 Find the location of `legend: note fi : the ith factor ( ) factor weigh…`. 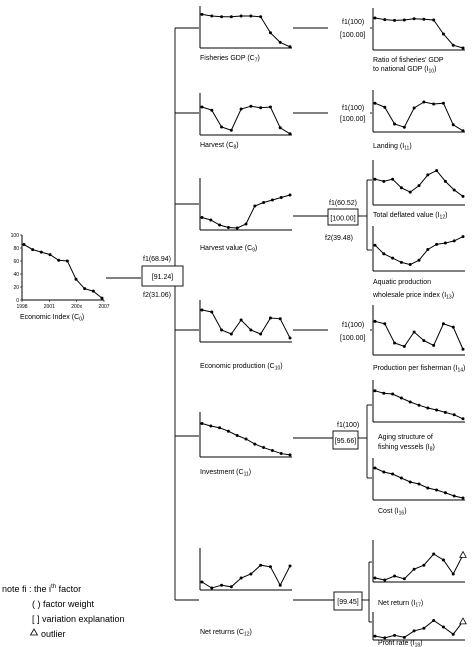

legend: note fi : the ith factor ( ) factor weigh… is located at coordinates (63, 611).